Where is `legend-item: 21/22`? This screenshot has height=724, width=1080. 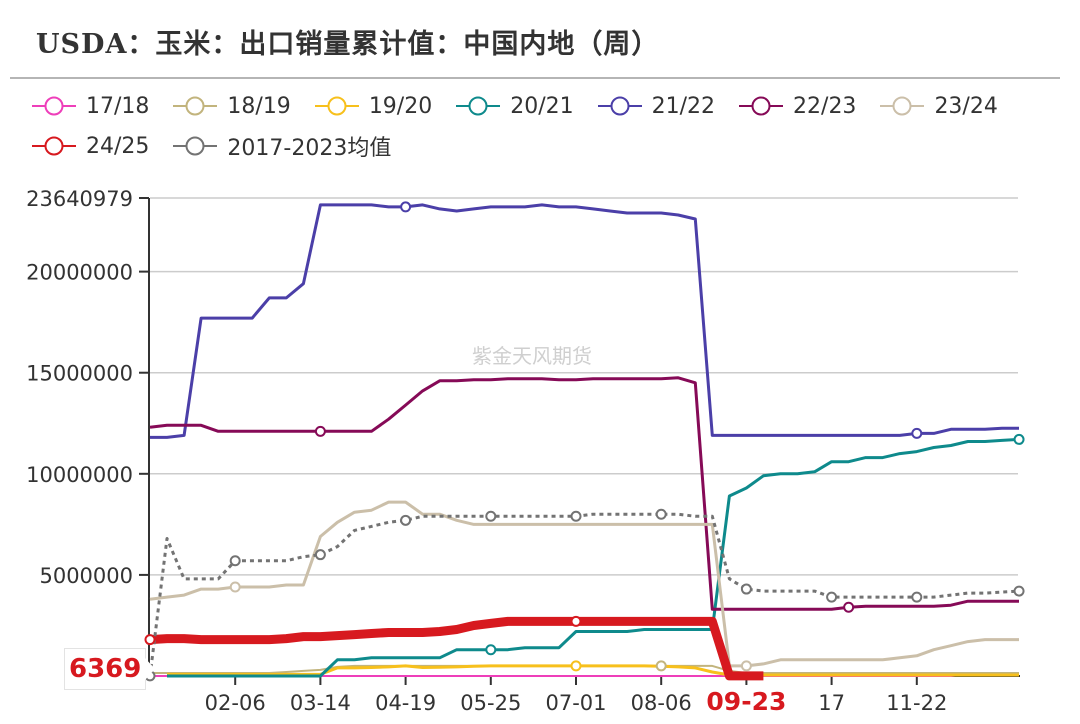
legend-item: 21/22 is located at coordinates (655, 106).